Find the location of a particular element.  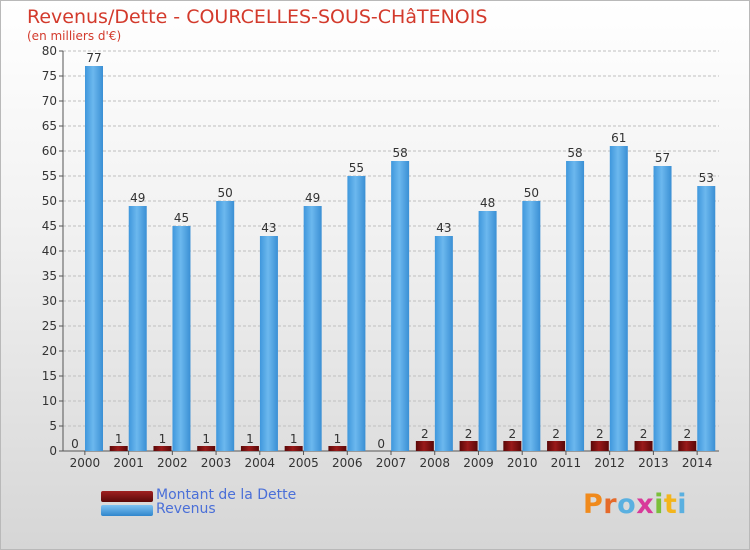

y-tick-label: 70 is located at coordinates (49, 101).